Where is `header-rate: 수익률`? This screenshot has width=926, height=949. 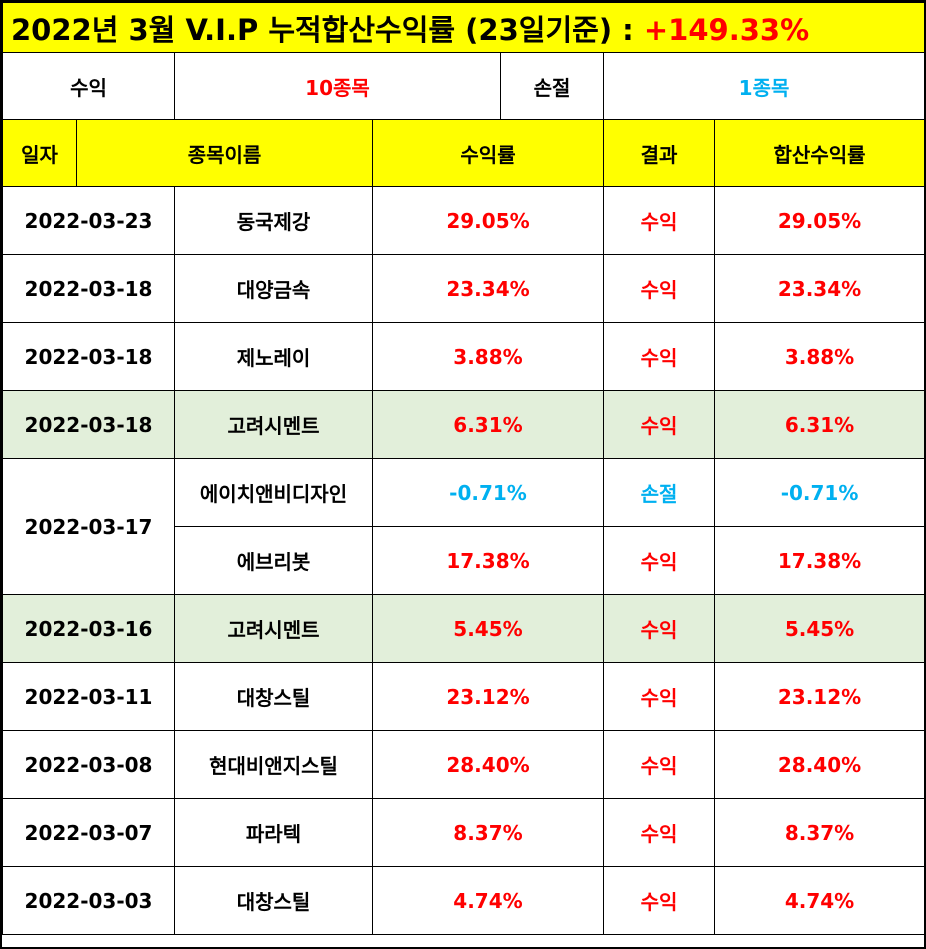
header-rate: 수익률 is located at coordinates (488, 153).